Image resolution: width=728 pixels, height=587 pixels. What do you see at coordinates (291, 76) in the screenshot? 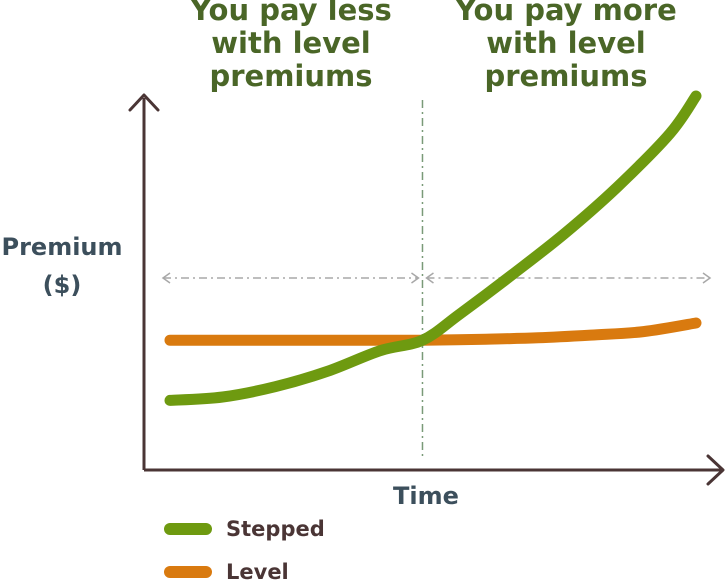
I see `annotation-pay-less-line-3: premiums` at bounding box center [291, 76].